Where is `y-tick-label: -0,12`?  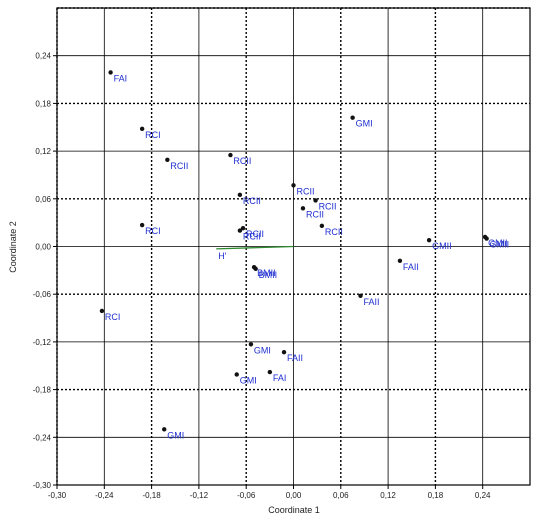
y-tick-label: -0,12 is located at coordinates (42, 342).